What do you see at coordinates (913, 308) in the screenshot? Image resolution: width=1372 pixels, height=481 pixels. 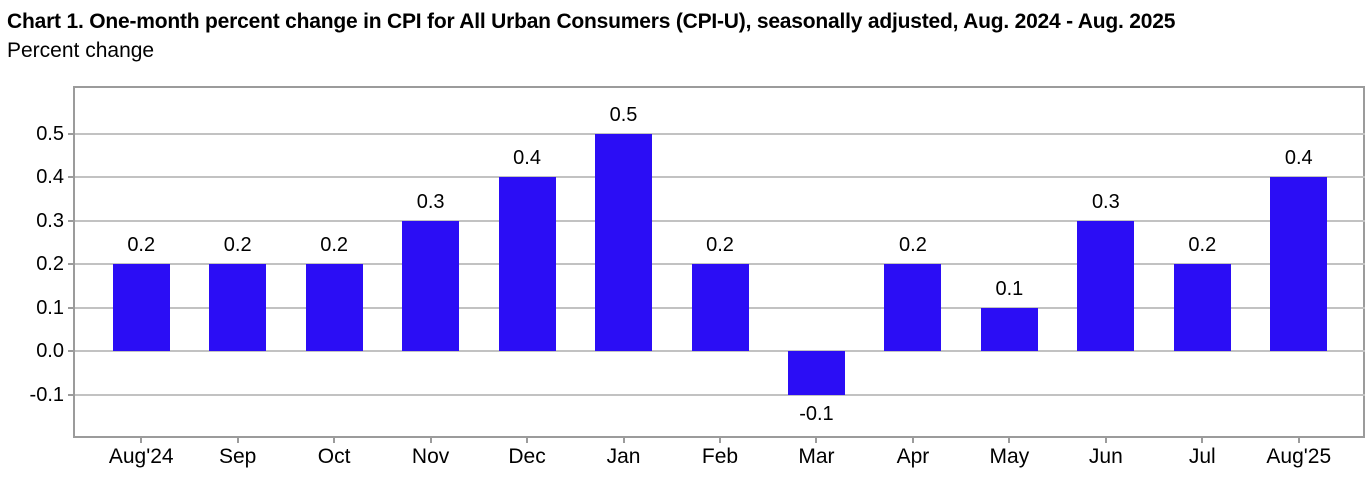 I see `bar-Apr` at bounding box center [913, 308].